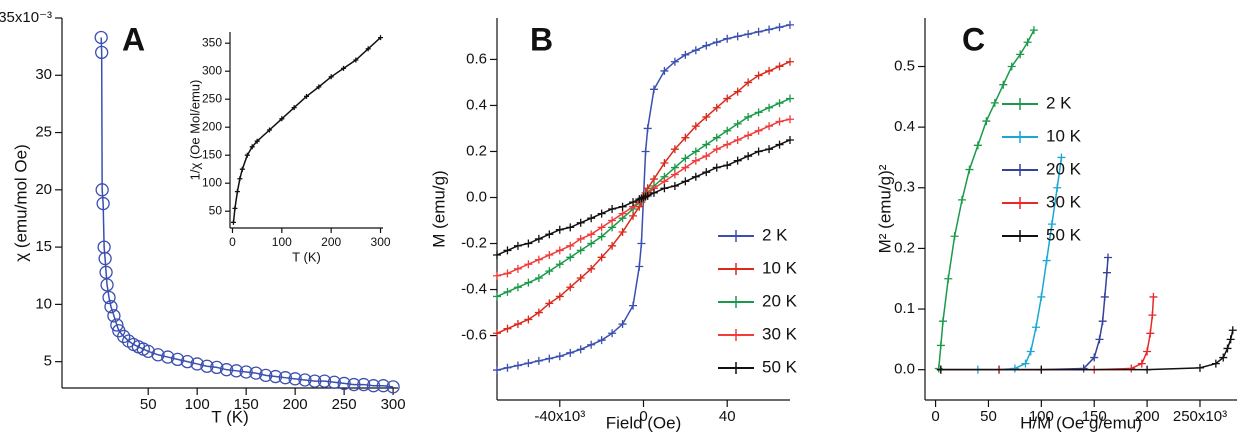  I want to click on legend-label: 50 K, so click(1064, 234).